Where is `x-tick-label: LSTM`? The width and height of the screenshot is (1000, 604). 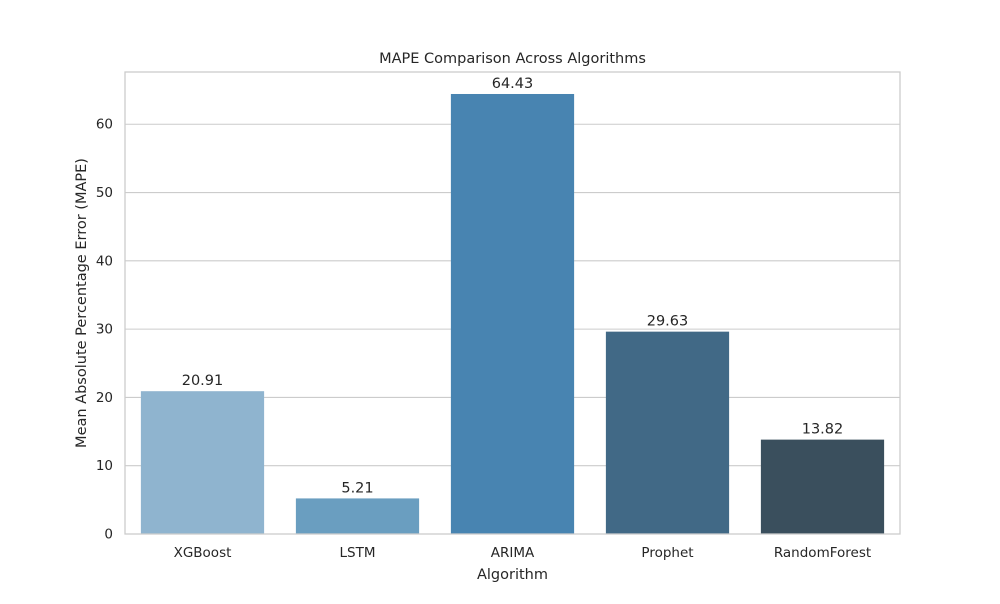
x-tick-label: LSTM is located at coordinates (358, 553).